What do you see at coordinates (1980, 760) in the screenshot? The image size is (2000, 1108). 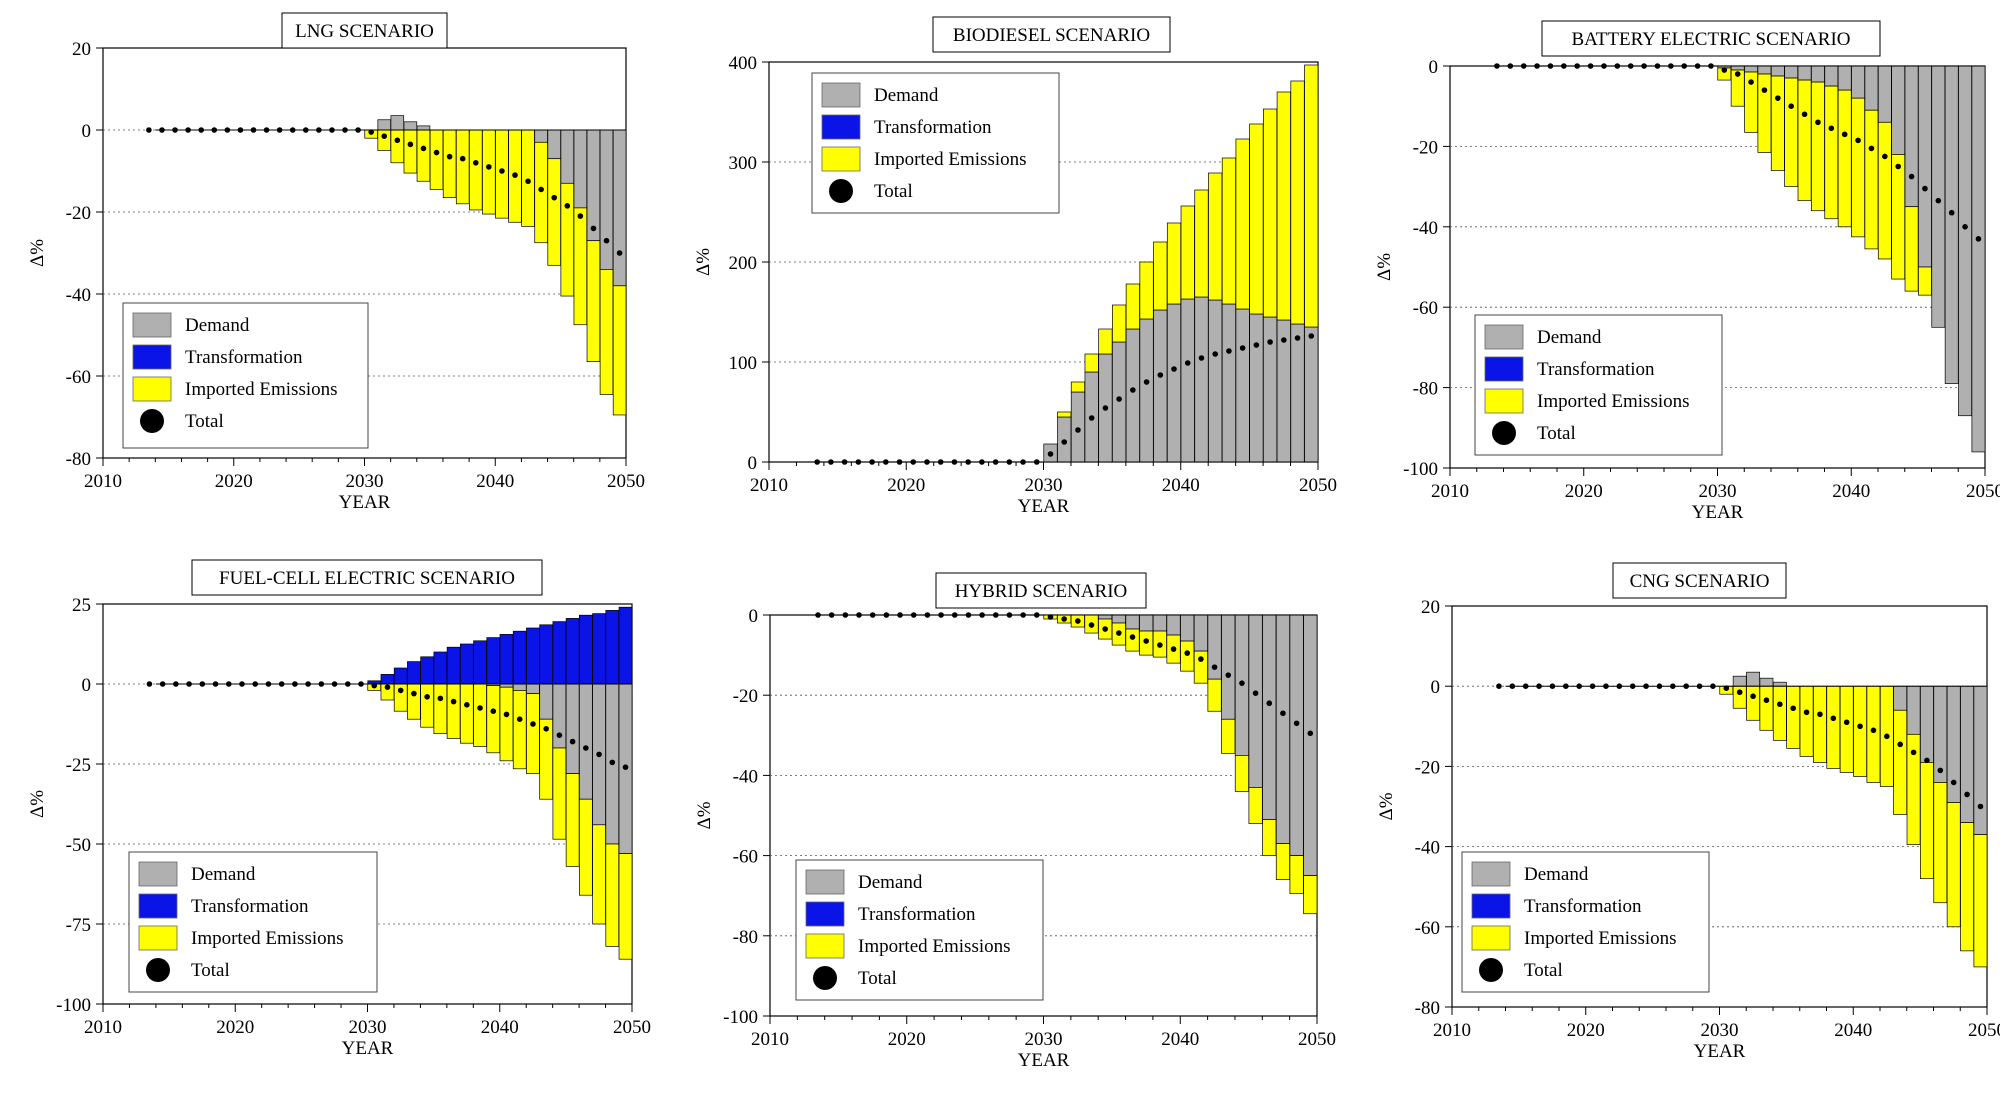 I see `bar-demand-2050` at bounding box center [1980, 760].